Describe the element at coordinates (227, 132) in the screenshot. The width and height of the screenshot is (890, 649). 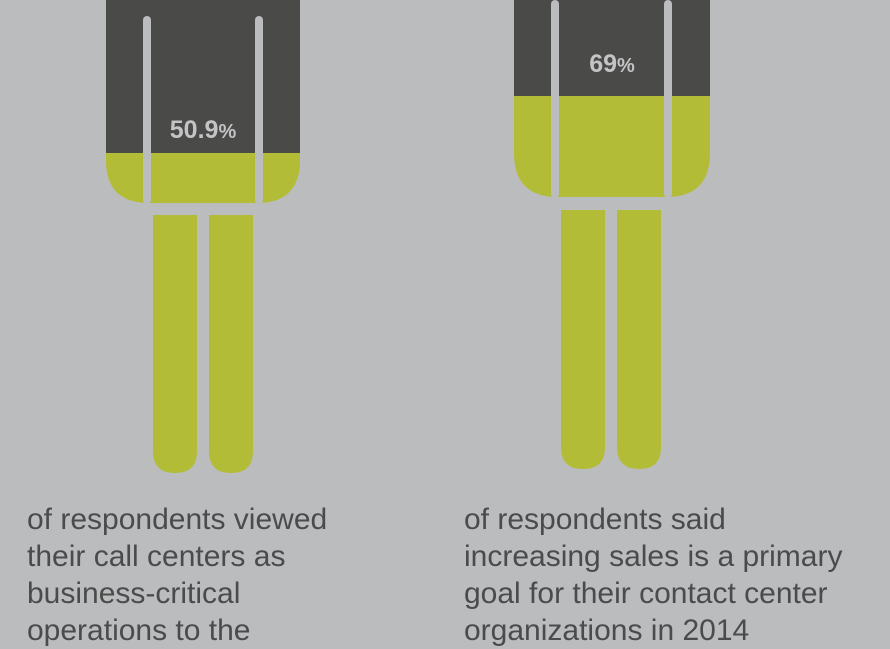
I see `figure-1-unit: %` at that location.